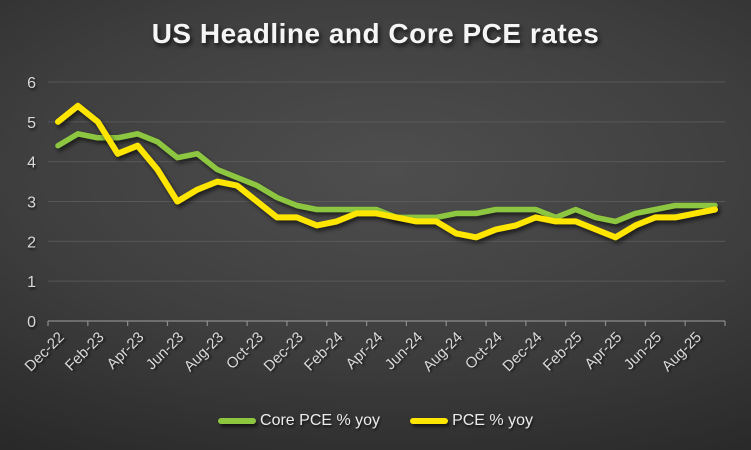 The image size is (751, 450). What do you see at coordinates (31, 163) in the screenshot?
I see `svg-text: 4` at bounding box center [31, 163].